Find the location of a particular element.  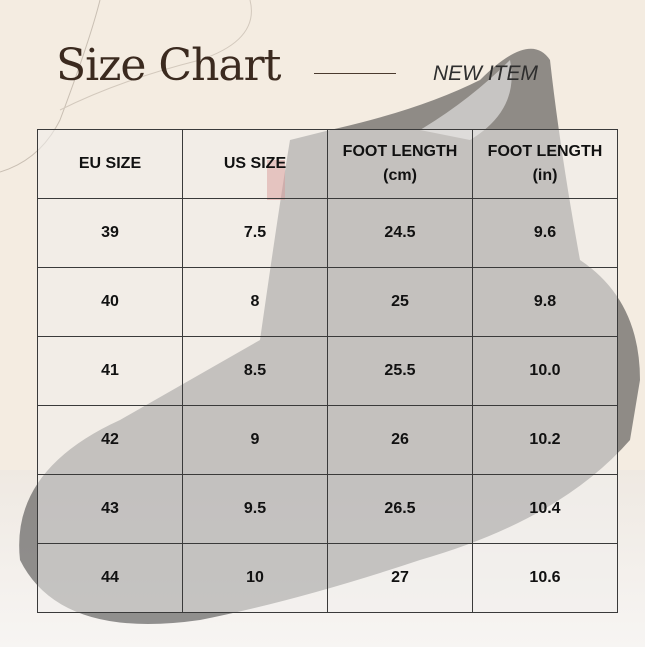

cell-foot-length-cm: 26.5 is located at coordinates (400, 509).